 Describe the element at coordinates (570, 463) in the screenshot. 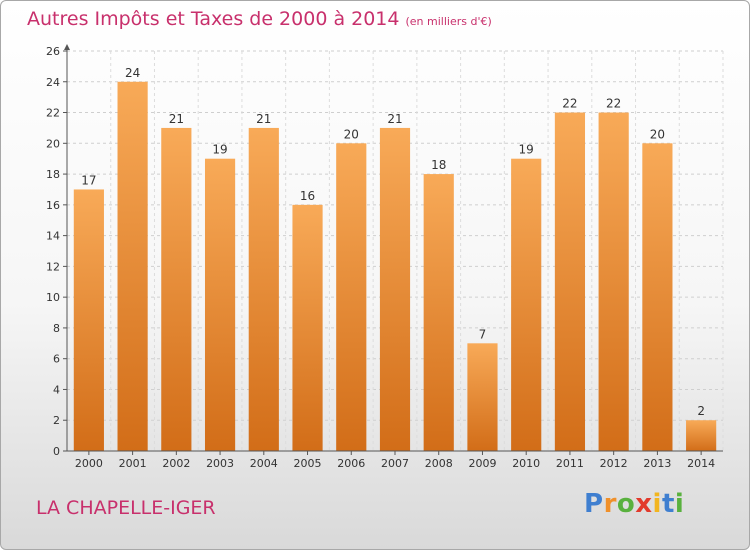

I see `x-tick-label: 2011` at that location.